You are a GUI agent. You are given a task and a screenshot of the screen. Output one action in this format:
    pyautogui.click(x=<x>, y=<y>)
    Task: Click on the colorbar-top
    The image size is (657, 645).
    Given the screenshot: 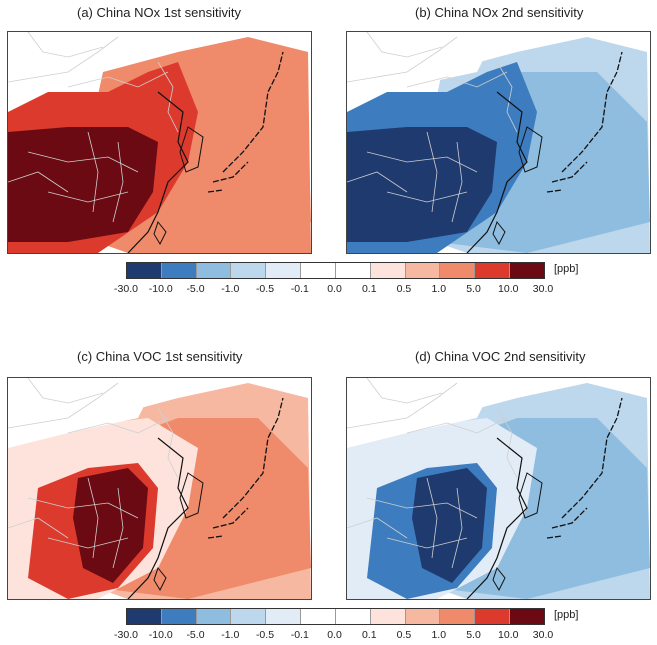 What is the action you would take?
    pyautogui.click(x=335, y=270)
    